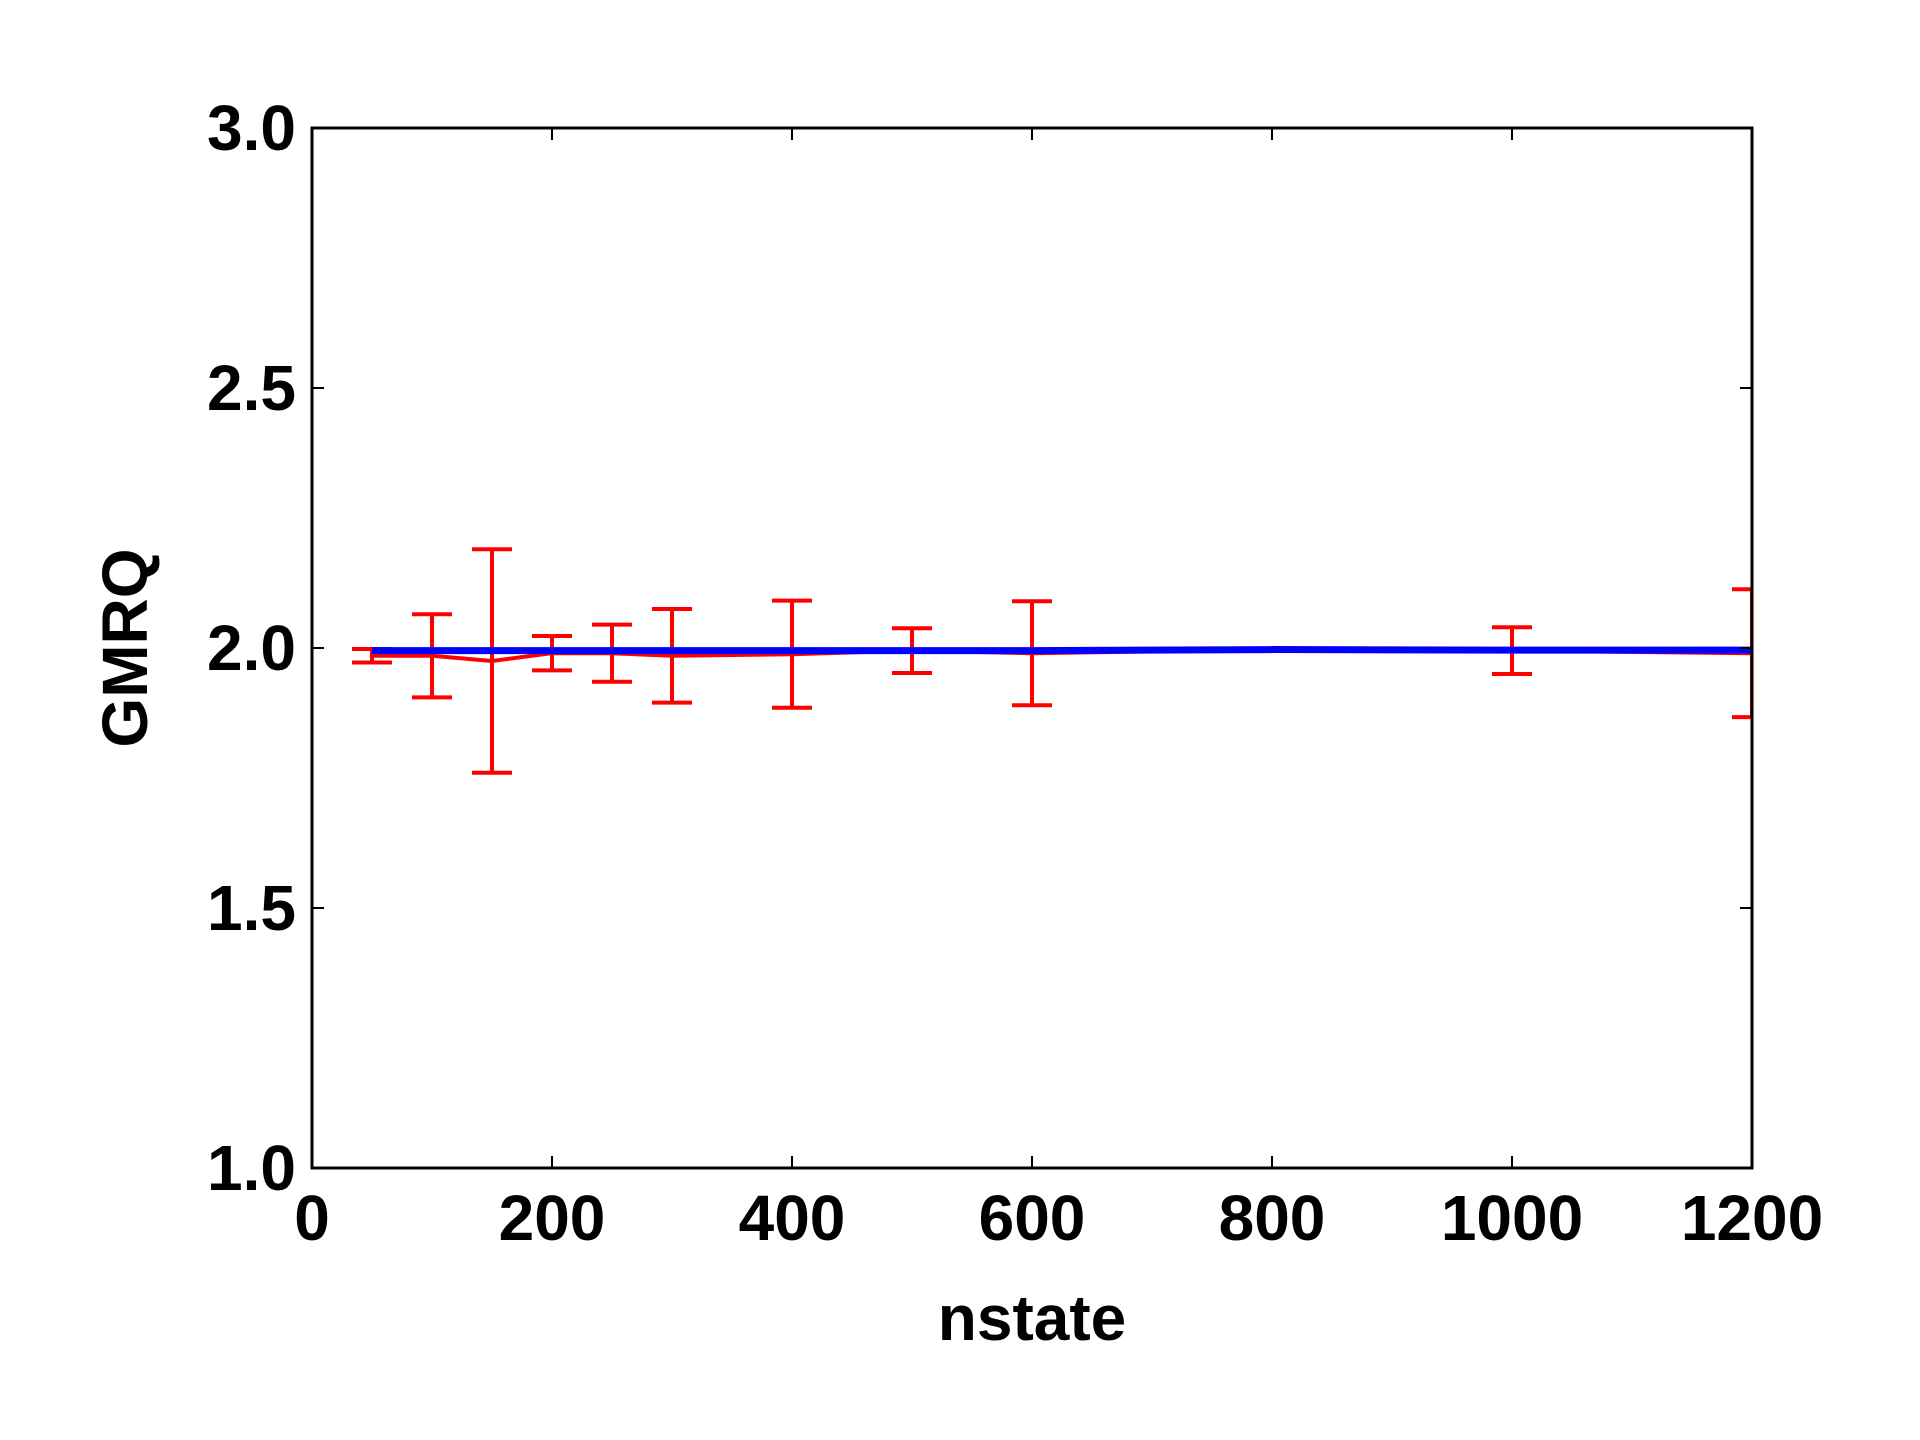 Image resolution: width=1920 pixels, height=1440 pixels. I want to click on y-tick-label: 3.0, so click(251, 128).